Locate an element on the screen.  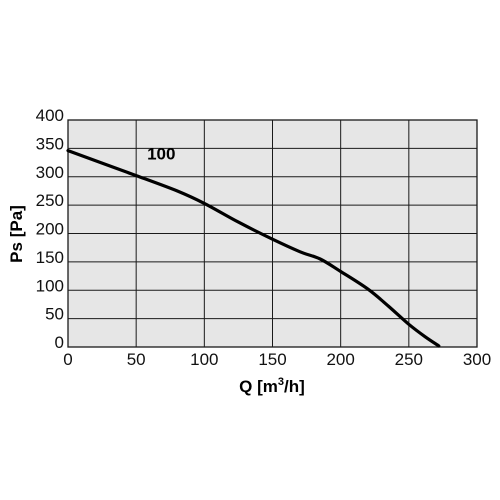
x-axis-title-main: Q [m is located at coordinates (258, 386).